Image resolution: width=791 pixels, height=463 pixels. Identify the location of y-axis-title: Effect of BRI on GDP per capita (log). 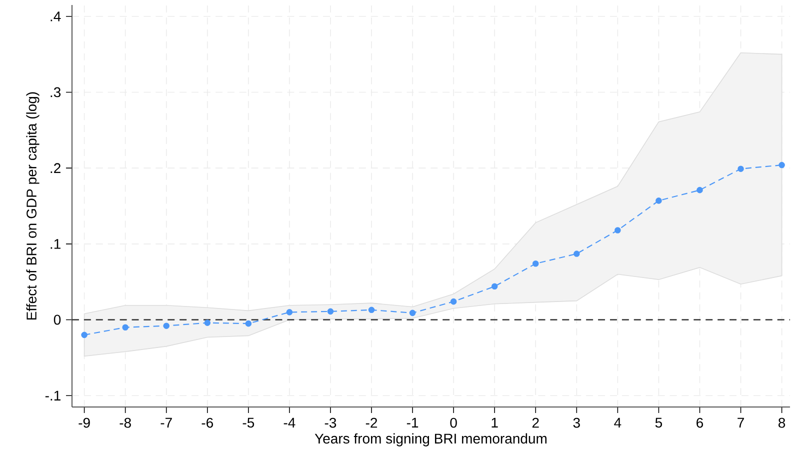
(33, 206).